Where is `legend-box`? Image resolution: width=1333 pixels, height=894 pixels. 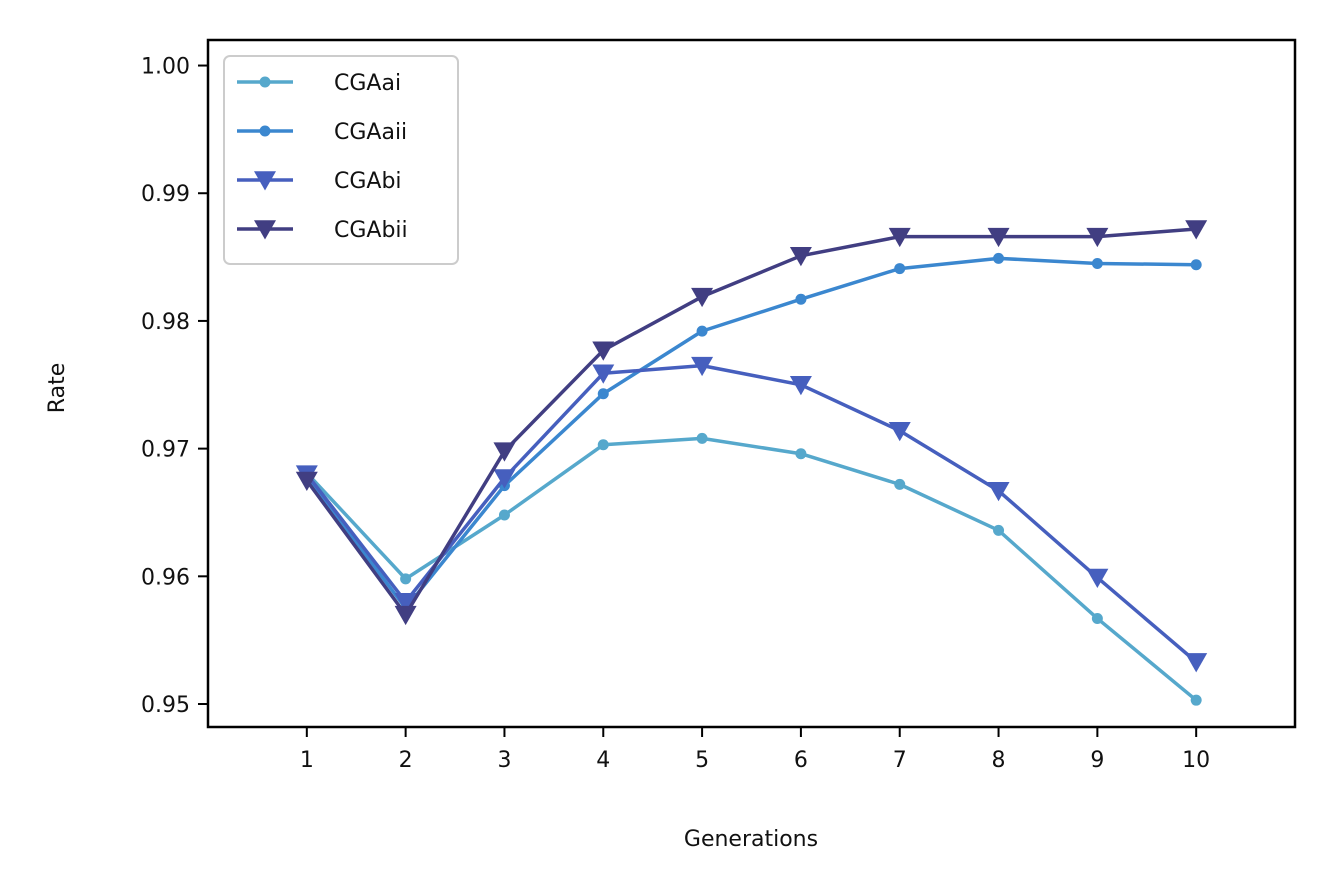
legend-box is located at coordinates (341, 160).